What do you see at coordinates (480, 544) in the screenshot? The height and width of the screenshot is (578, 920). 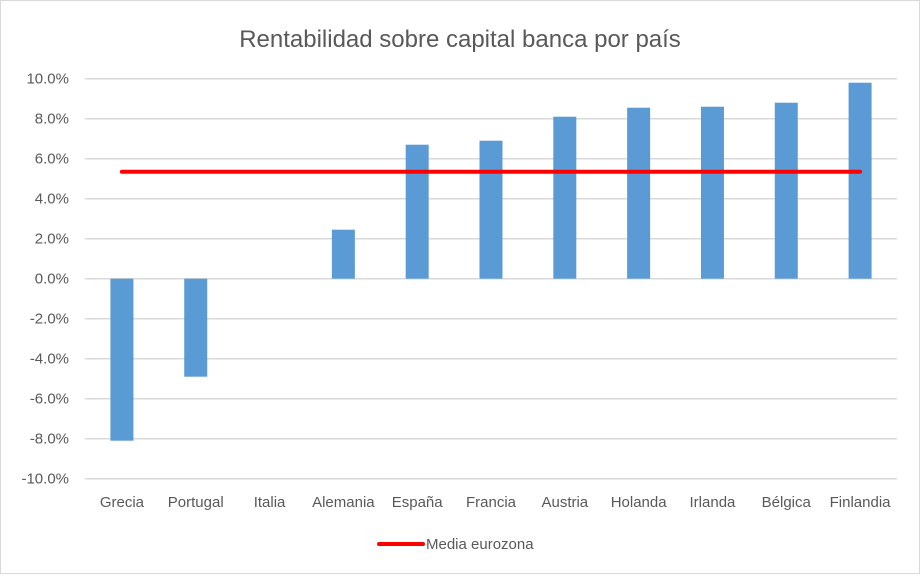 I see `legend-label: Media eurozona` at bounding box center [480, 544].